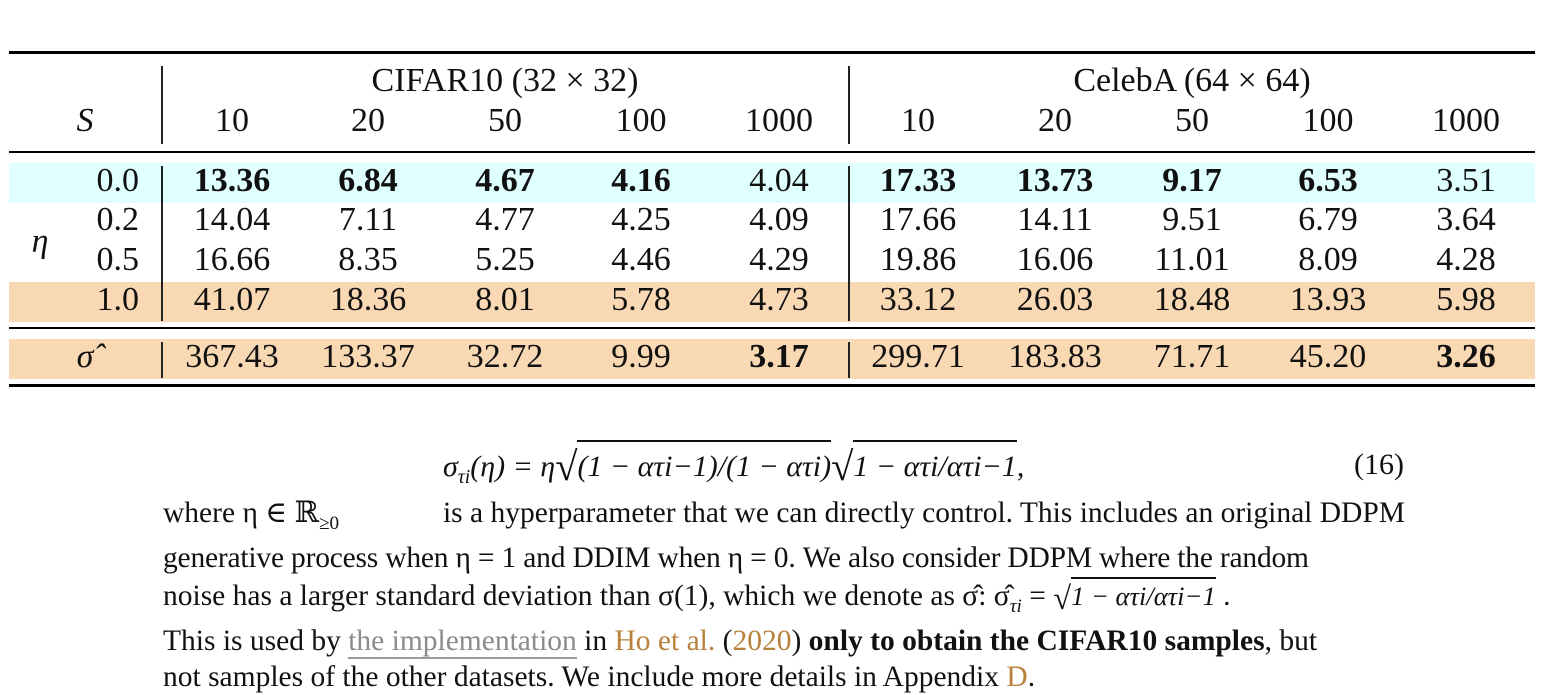 This screenshot has width=1551, height=695. I want to click on fid-cell: 8.01, so click(505, 299).